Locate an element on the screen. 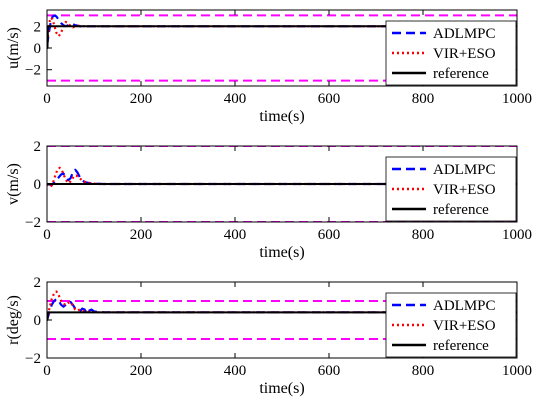 This screenshot has width=550, height=412. y-axis-label: u(m/s) is located at coordinates (13, 48).